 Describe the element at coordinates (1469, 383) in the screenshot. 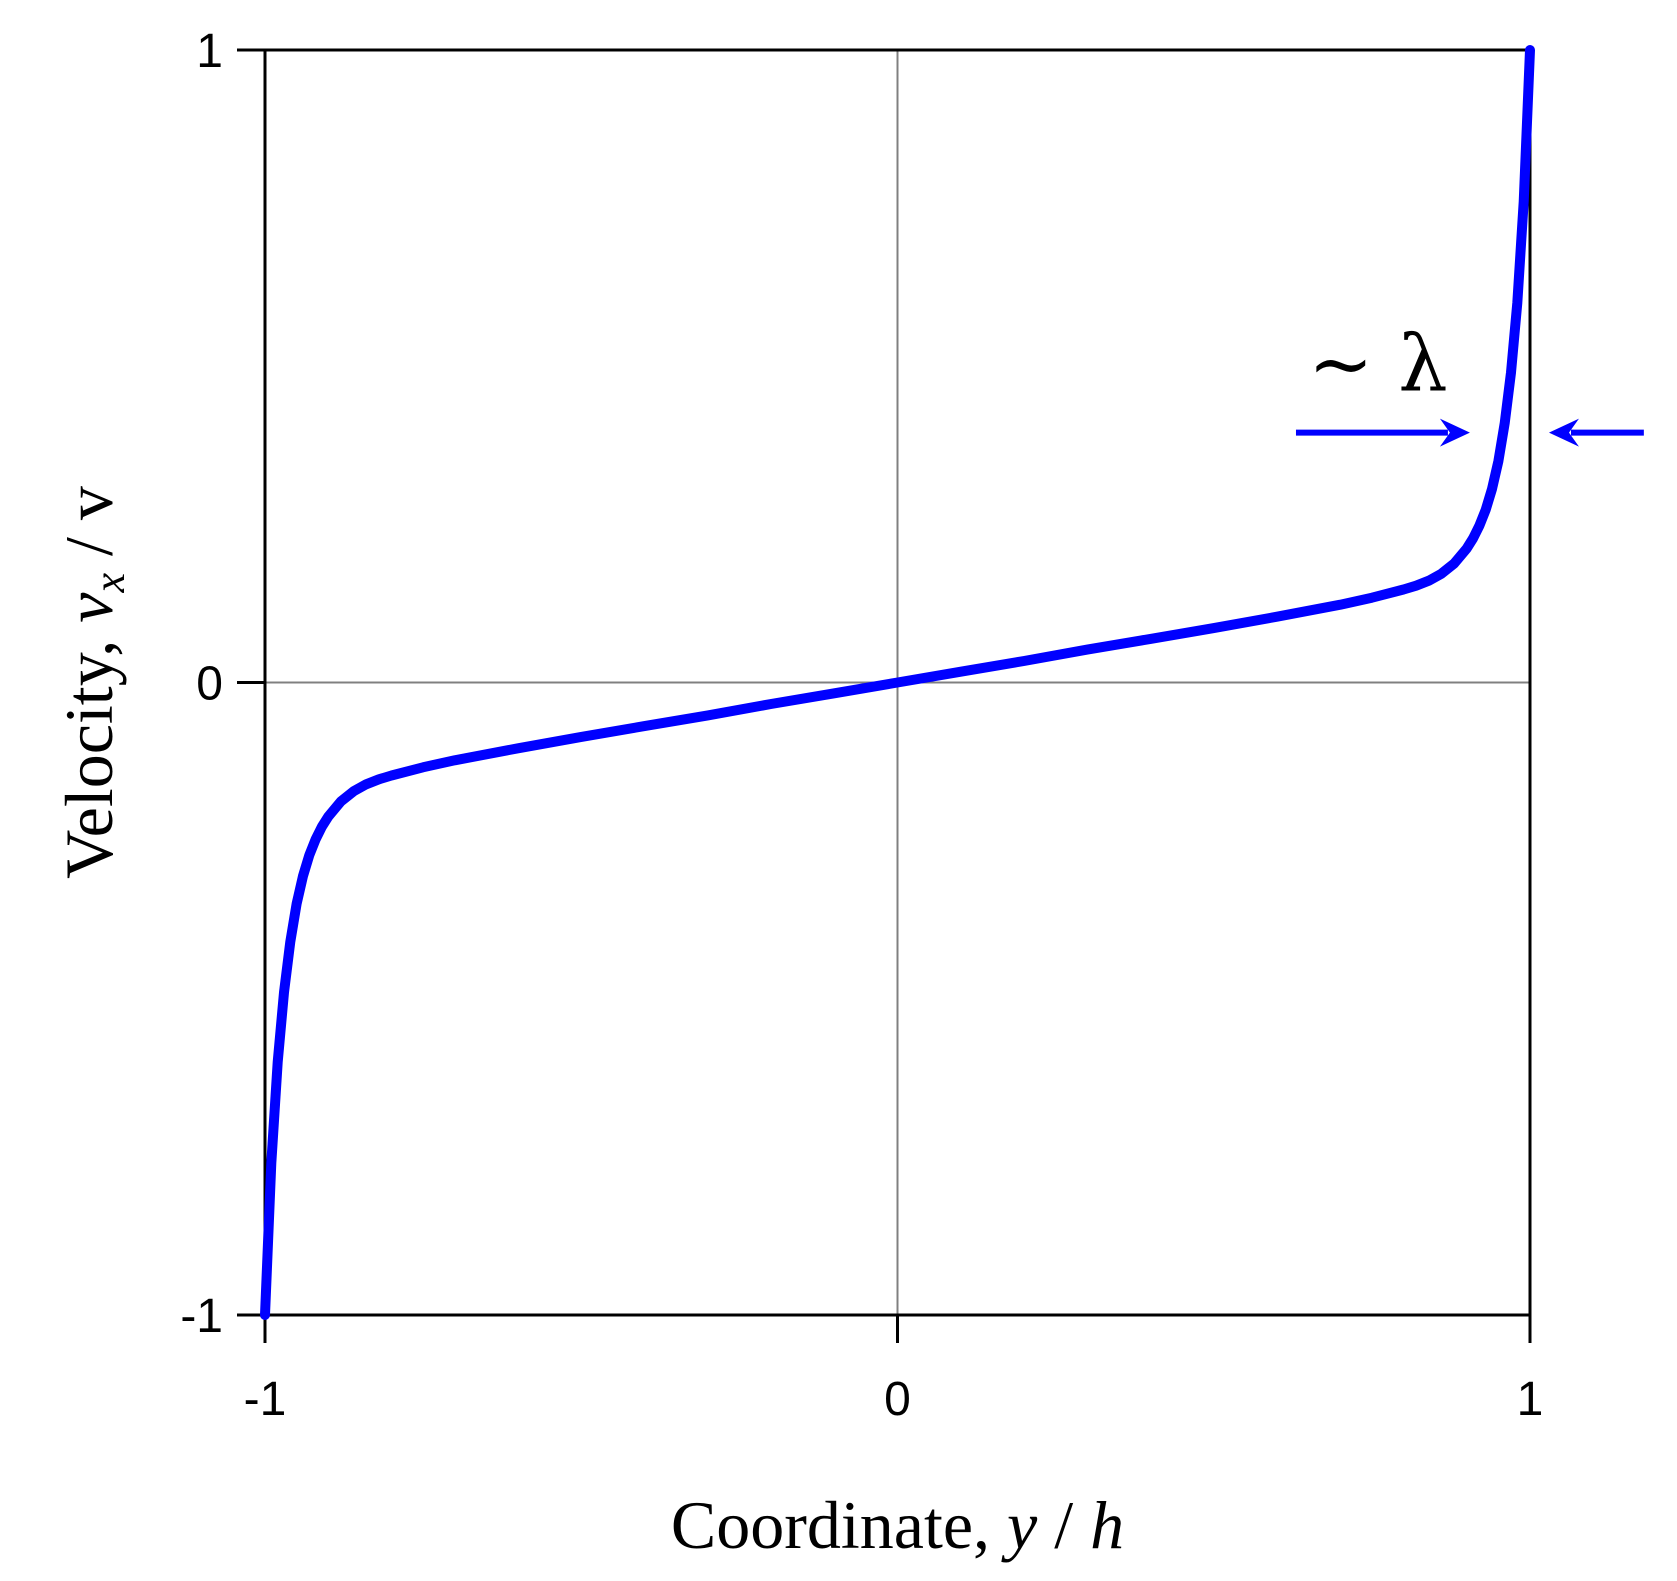

I see `chart-annotations: ~ λ` at that location.